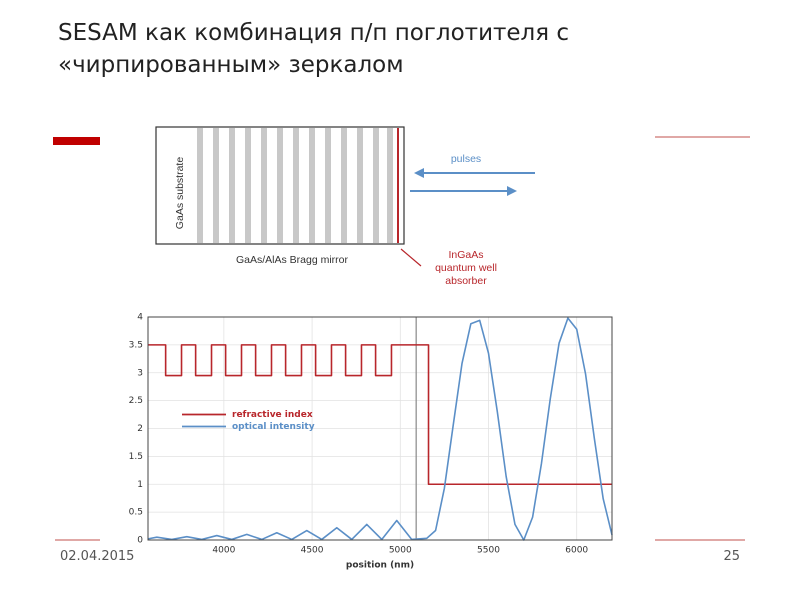 This screenshot has width=800, height=600. What do you see at coordinates (488, 551) in the screenshot?
I see `x-tick-label: 5500` at bounding box center [488, 551].